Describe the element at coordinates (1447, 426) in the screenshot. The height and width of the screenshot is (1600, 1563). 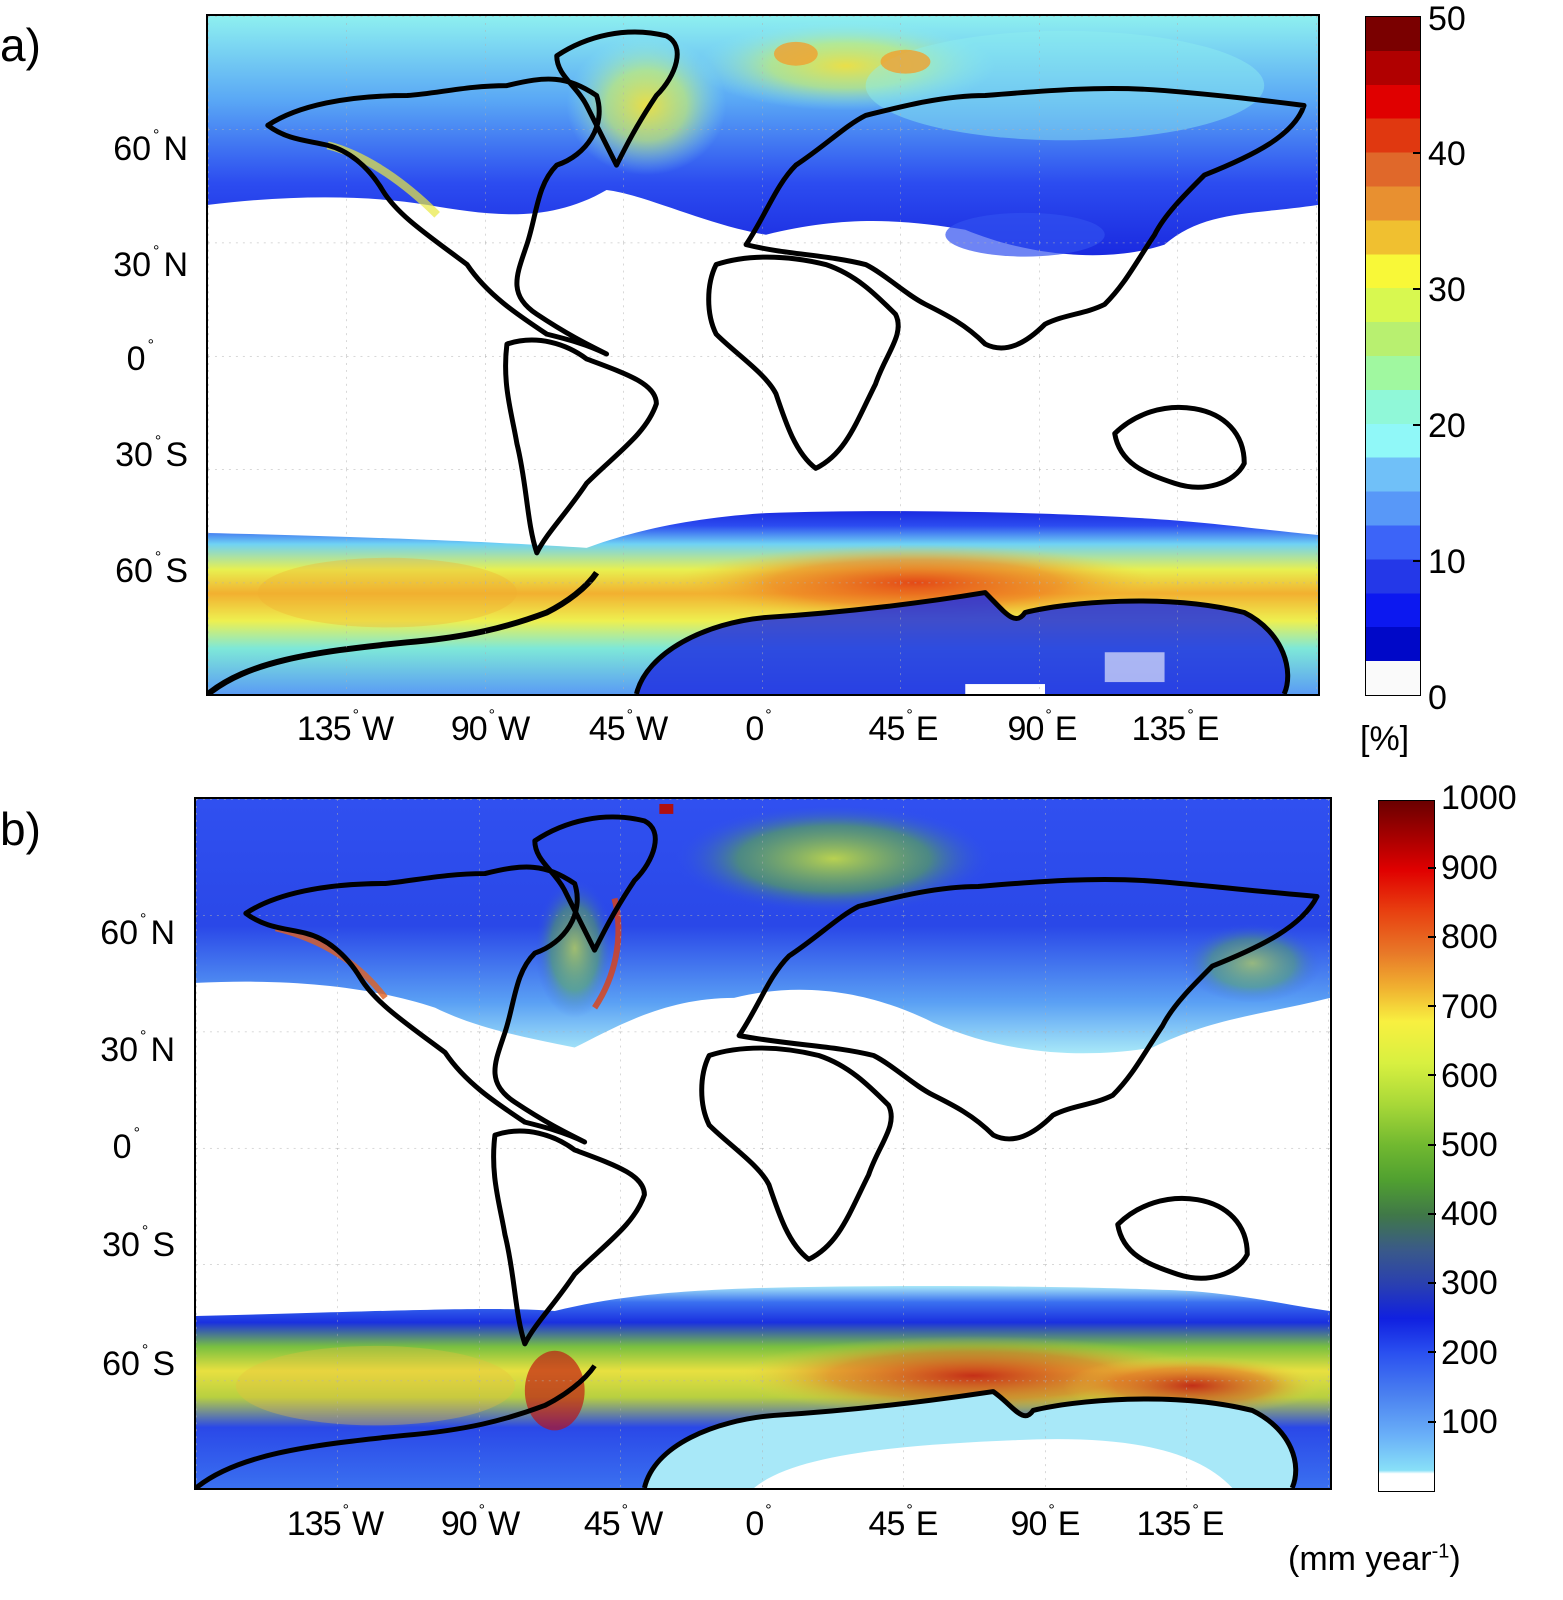
I see `cbar-a-tick-20: 20` at that location.